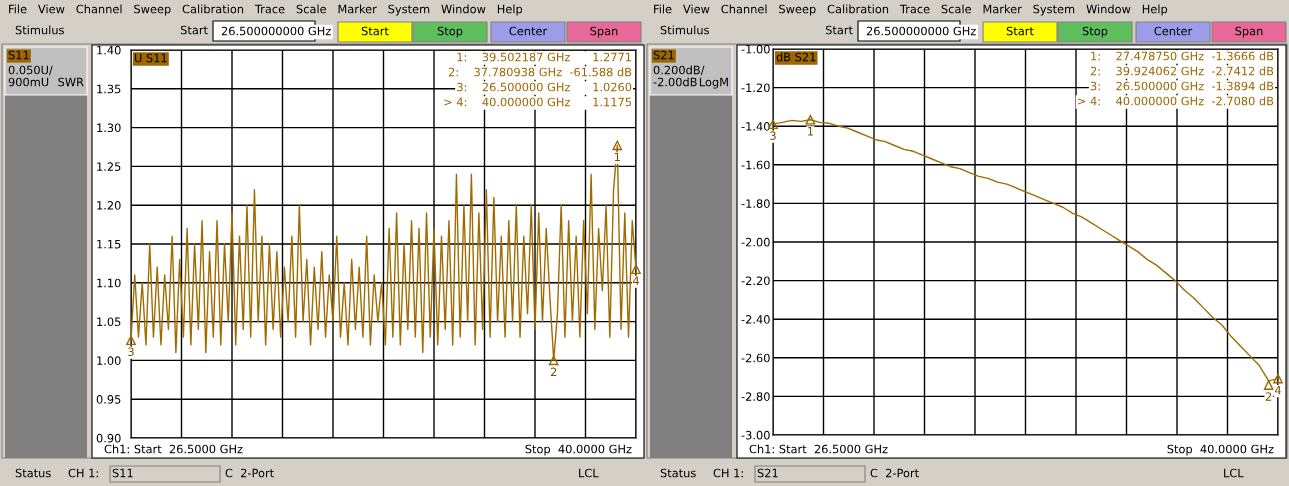 This screenshot has height=486, width=1289. Describe the element at coordinates (755, 396) in the screenshot. I see `y-tick-label: -2.80` at that location.